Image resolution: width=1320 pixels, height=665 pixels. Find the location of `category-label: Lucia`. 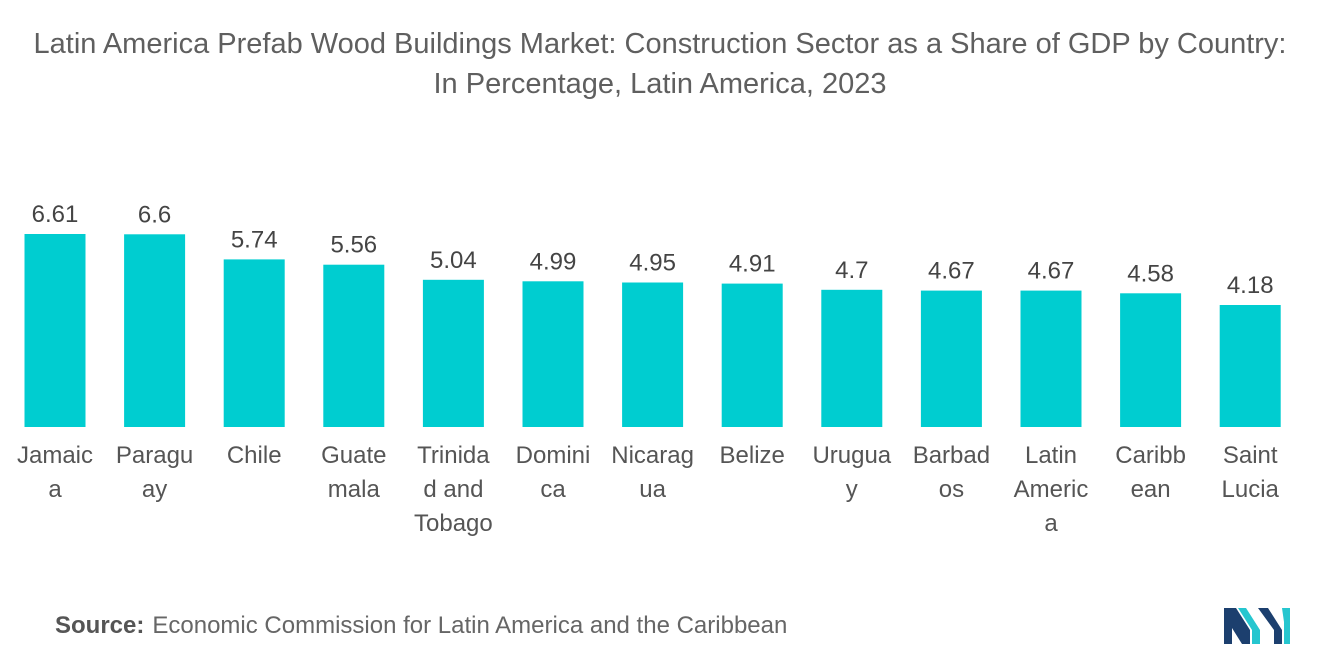

category-label: Lucia is located at coordinates (1251, 489).